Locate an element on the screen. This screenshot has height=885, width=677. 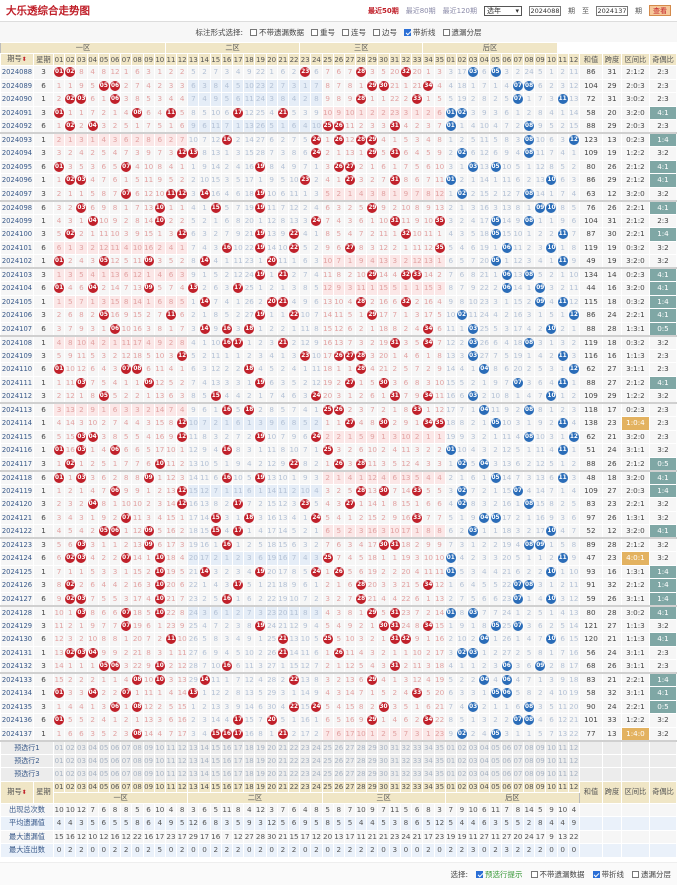
filter-option: 不带遗漏数据 is located at coordinates (277, 32).